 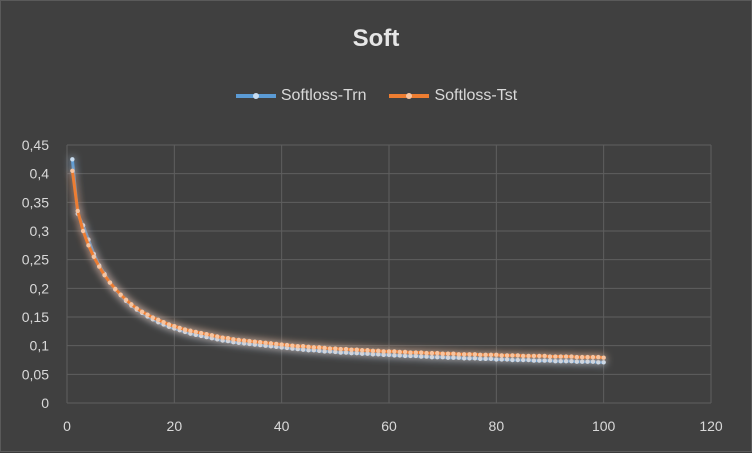 I want to click on x-tick-label: 40, so click(x=282, y=426).